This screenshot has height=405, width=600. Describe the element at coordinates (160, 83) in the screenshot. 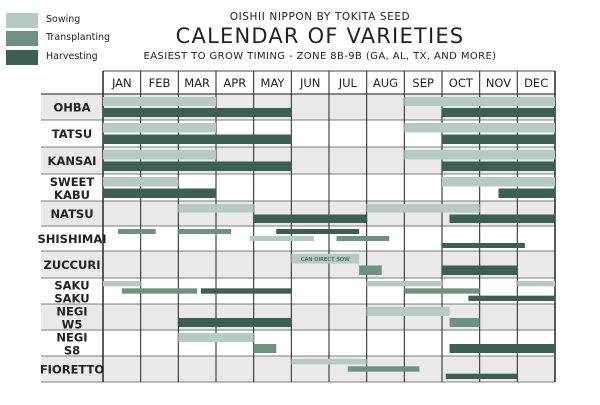

I see `month-label-feb: FEB` at that location.